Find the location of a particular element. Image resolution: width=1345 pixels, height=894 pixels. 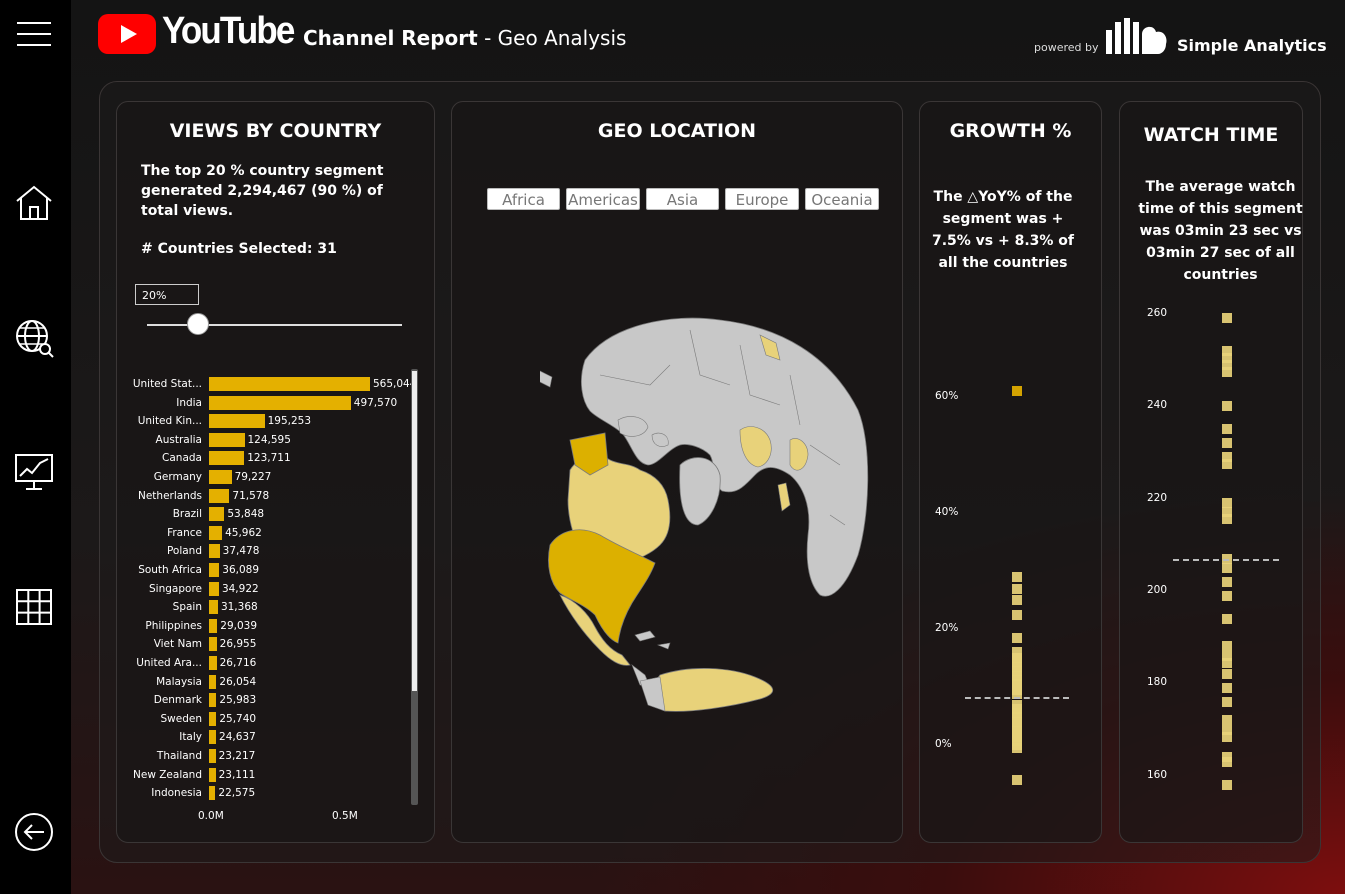

menu-icon is located at coordinates (34, 34).